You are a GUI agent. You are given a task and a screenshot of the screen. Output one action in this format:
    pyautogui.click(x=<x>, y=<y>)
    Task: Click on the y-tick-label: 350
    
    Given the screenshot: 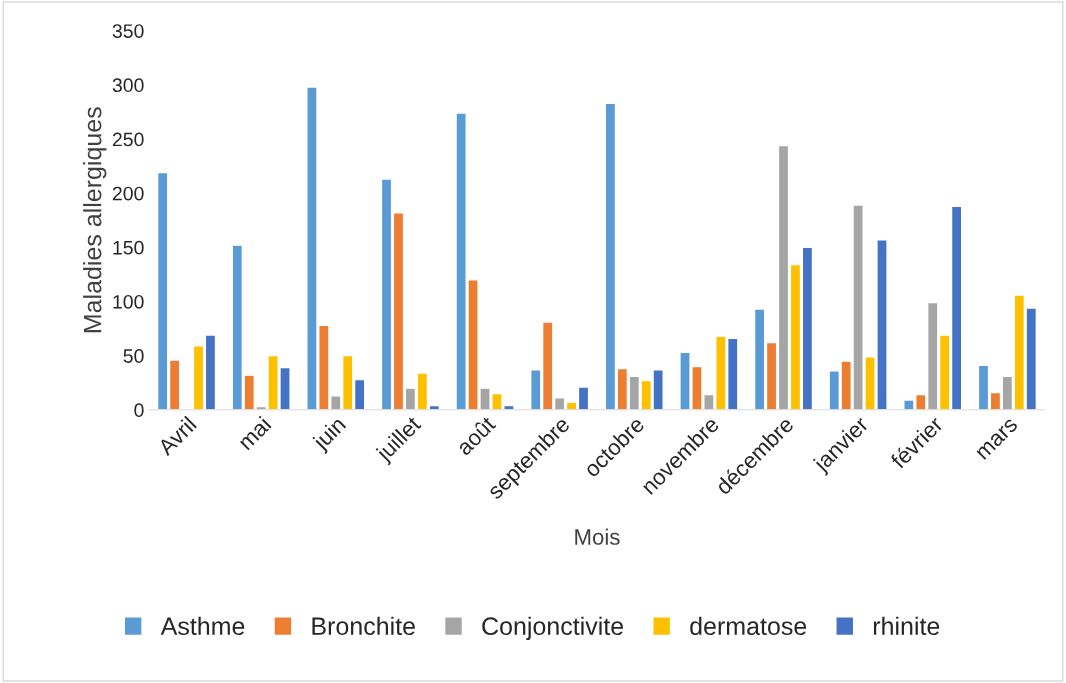 What is the action you would take?
    pyautogui.click(x=128, y=31)
    